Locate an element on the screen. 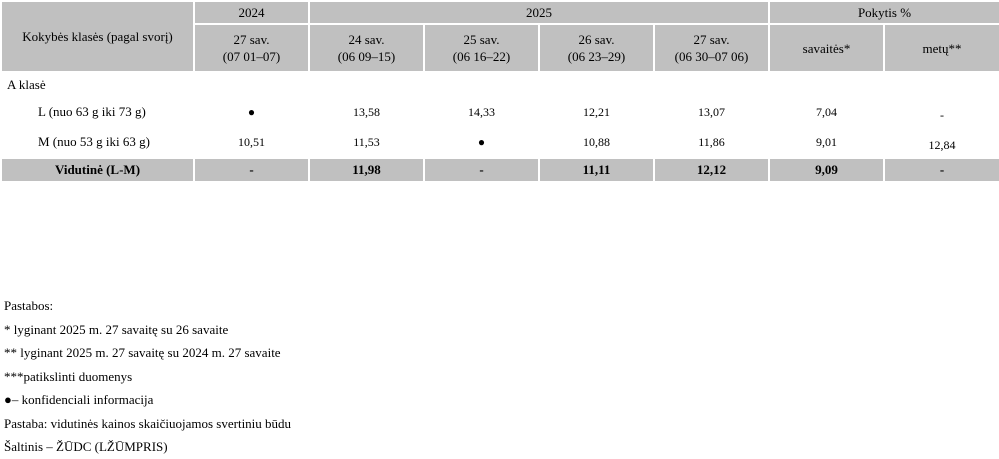 The width and height of the screenshot is (999, 459). week-header: 24 sav. (06 09–15) is located at coordinates (366, 48).